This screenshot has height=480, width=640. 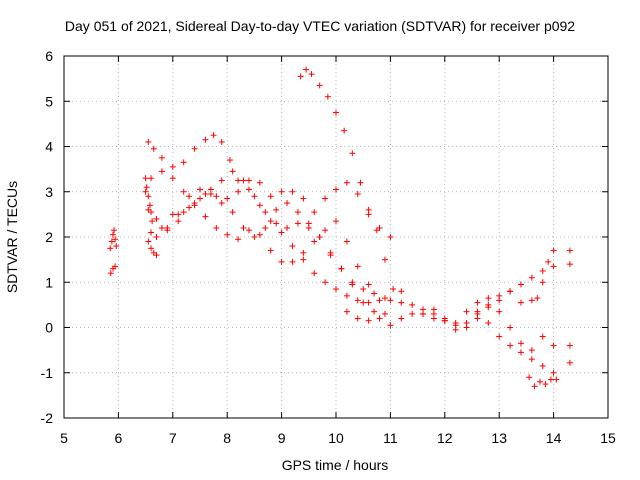 What do you see at coordinates (49, 56) in the screenshot?
I see `y-tick-label: 6` at bounding box center [49, 56].